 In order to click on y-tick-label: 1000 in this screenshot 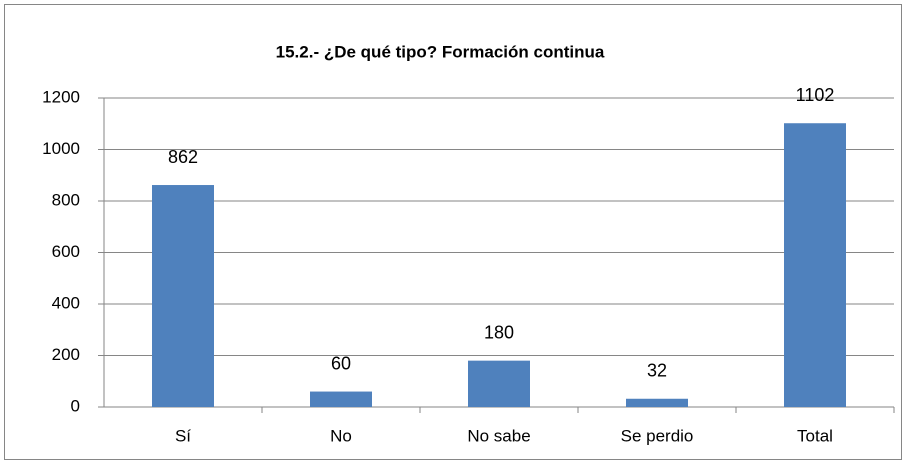, I will do `click(61, 148)`.